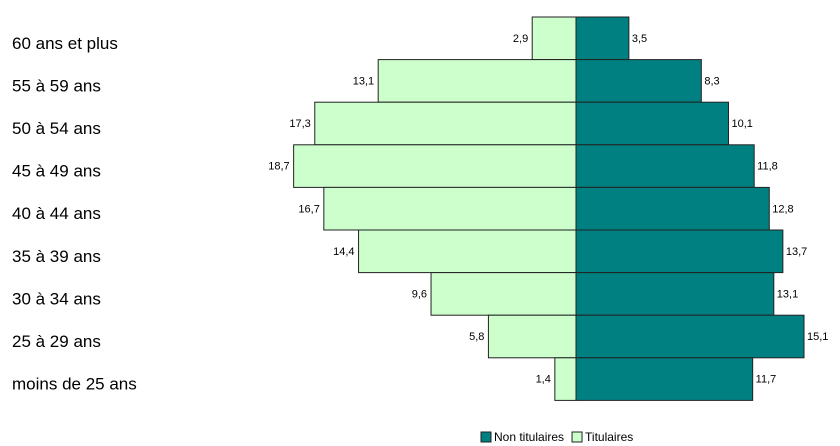  I want to click on value-label: 2,9, so click(520, 39).